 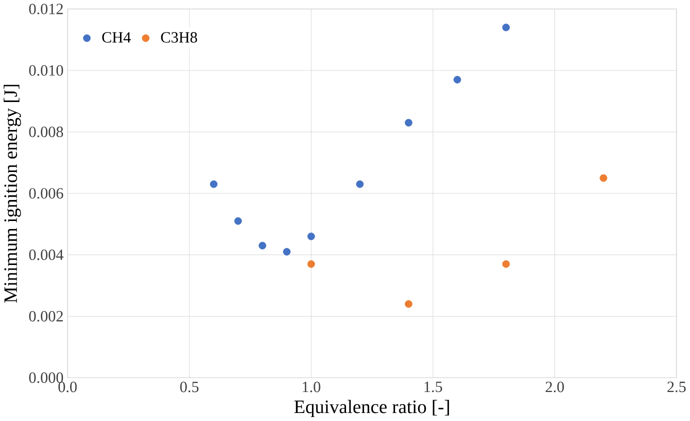 I want to click on x-tick-label: 0.0, so click(x=67, y=387).